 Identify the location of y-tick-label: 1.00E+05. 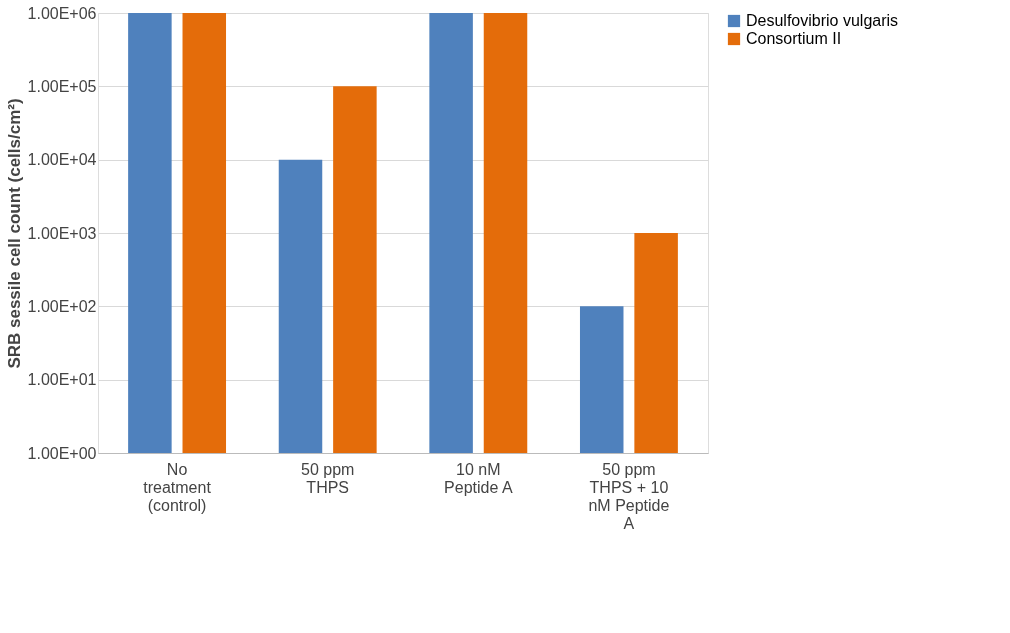
(62, 86).